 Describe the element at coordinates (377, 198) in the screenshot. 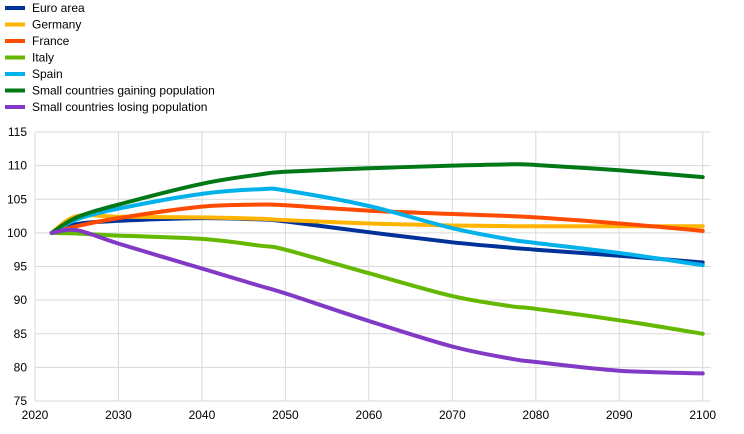

I see `series-line-small-countries-gaining-population` at that location.